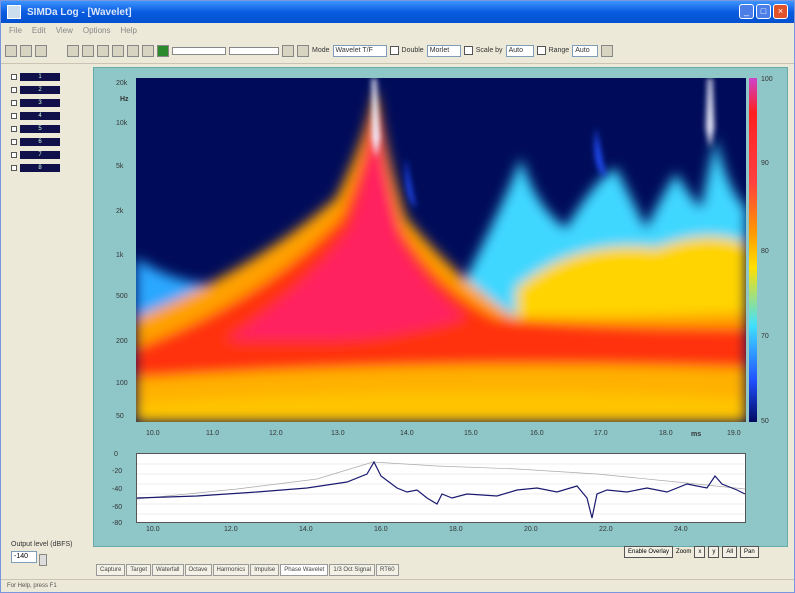 The image size is (795, 593). What do you see at coordinates (541, 50) in the screenshot?
I see `range-checkbox` at bounding box center [541, 50].